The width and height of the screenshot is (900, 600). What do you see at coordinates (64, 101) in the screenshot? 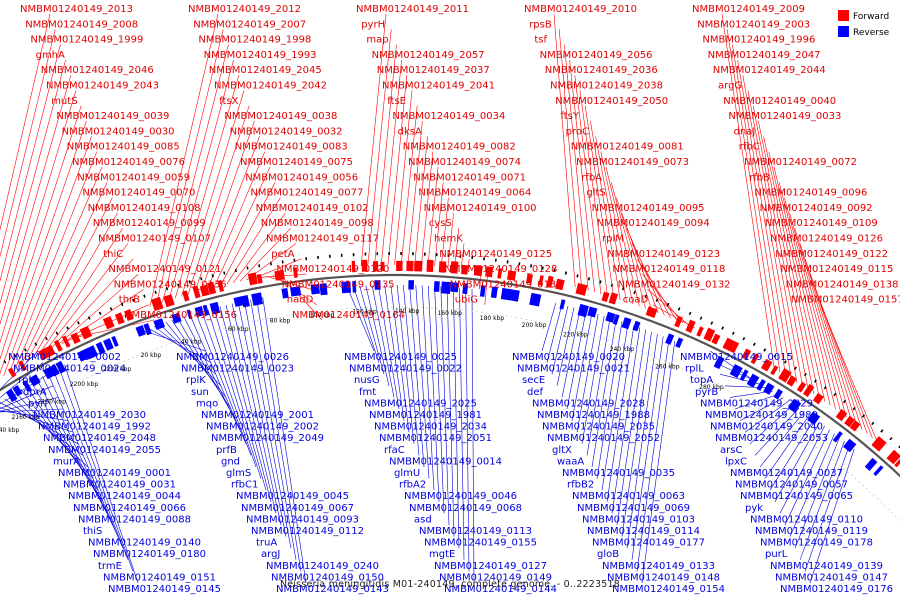
I see `forward-gene-label: mutS` at bounding box center [64, 101].